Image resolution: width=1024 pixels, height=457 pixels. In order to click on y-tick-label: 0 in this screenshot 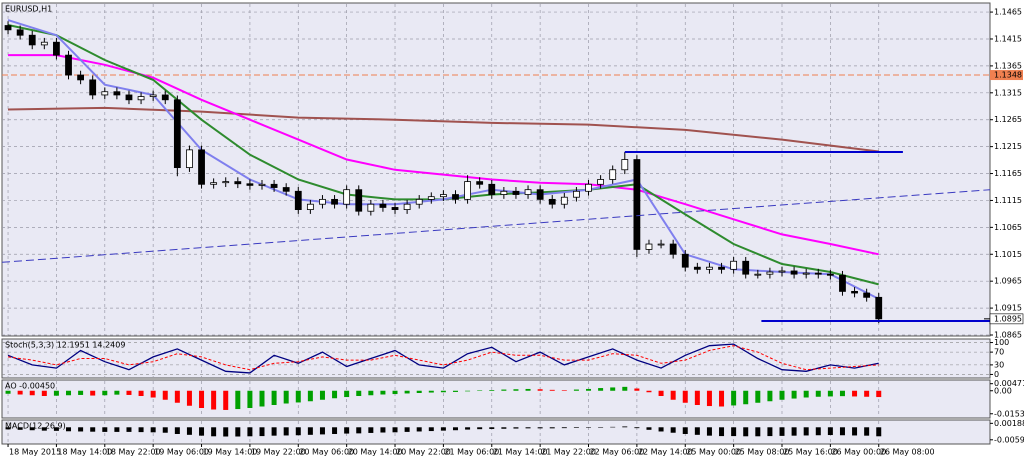, I will do `click(996, 374)`.